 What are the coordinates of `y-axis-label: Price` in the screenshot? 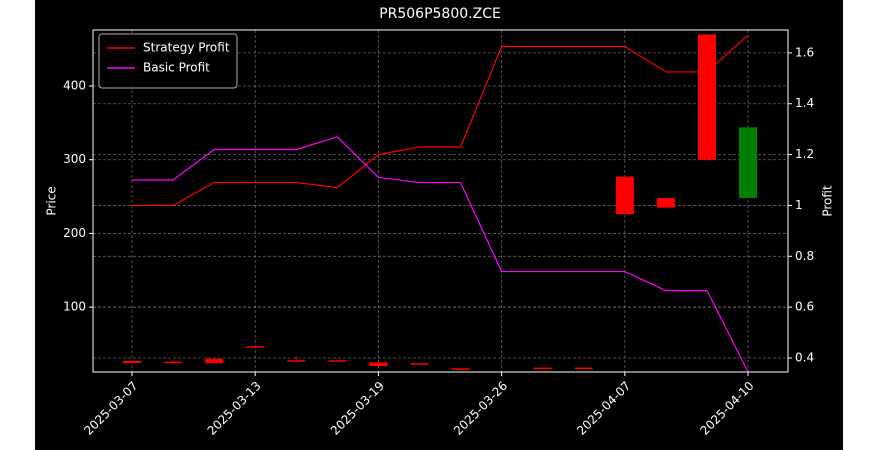 It's located at (52, 200).